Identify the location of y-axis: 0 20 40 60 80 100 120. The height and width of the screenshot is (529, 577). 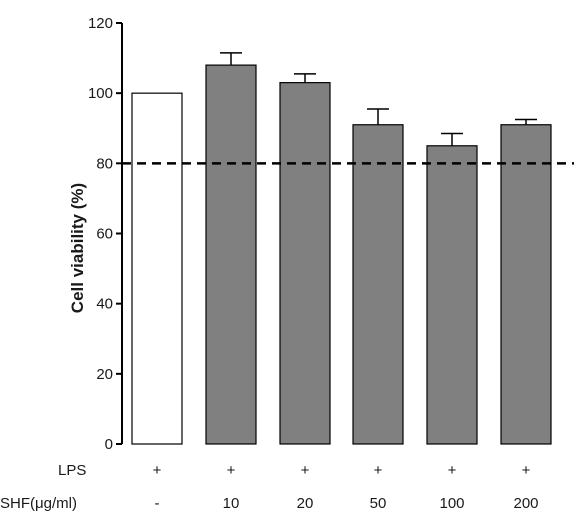
(105, 234).